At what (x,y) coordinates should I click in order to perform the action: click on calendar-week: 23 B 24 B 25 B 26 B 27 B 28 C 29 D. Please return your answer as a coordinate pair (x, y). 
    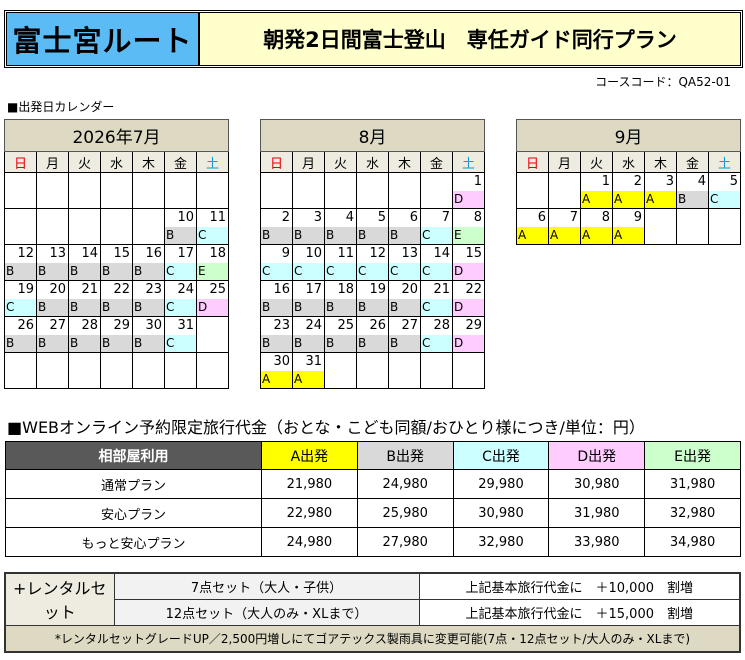
    Looking at the image, I should click on (372, 334).